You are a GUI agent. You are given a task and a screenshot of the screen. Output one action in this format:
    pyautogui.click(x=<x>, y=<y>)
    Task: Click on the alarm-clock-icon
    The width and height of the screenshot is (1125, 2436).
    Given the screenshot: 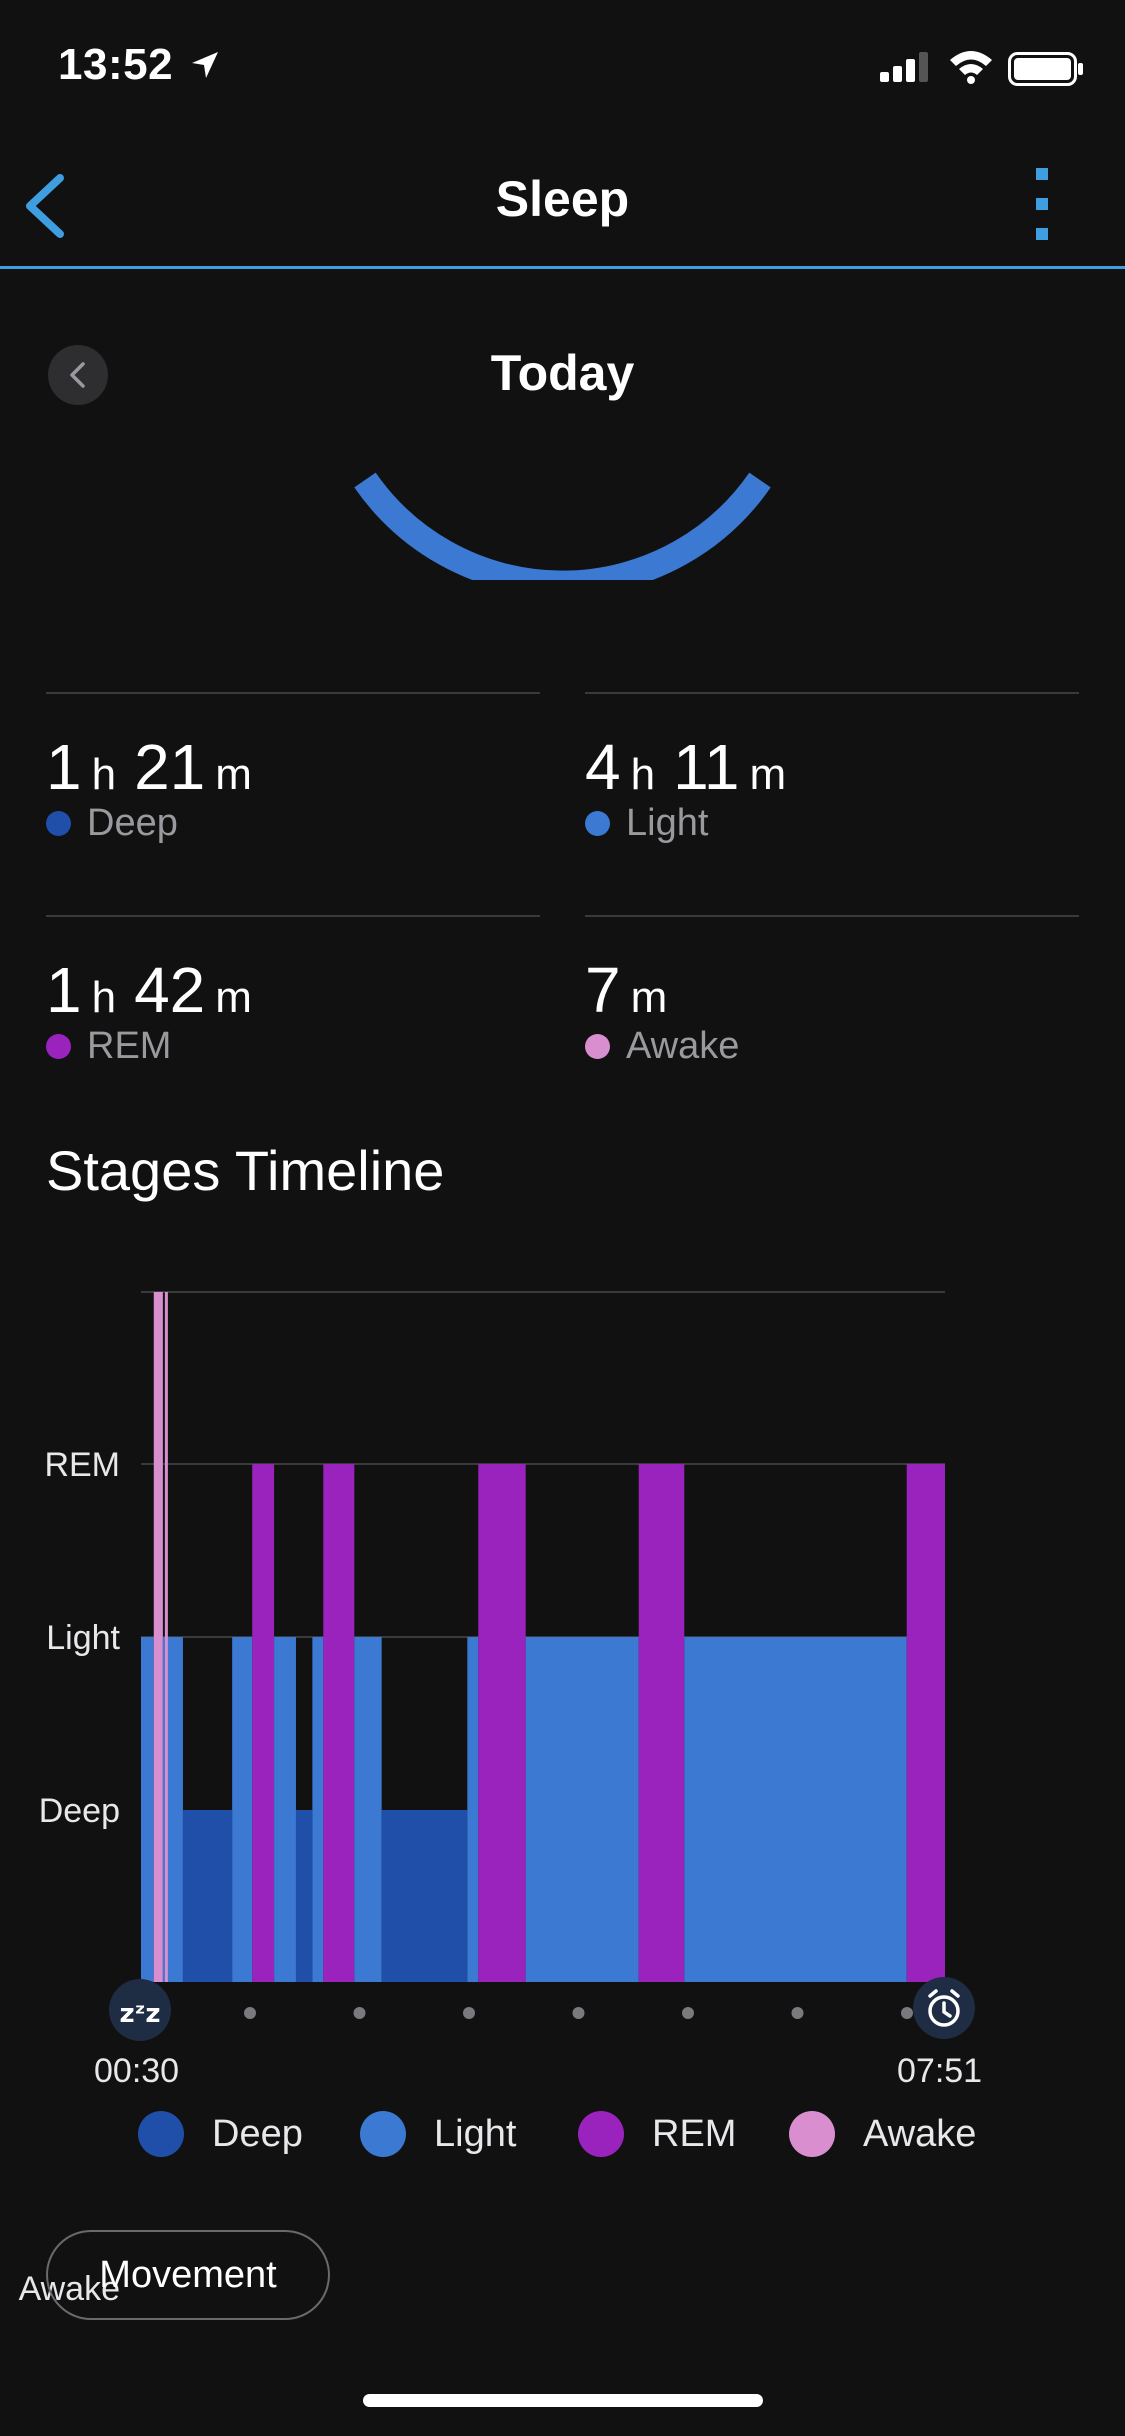 What is the action you would take?
    pyautogui.click(x=944, y=2008)
    